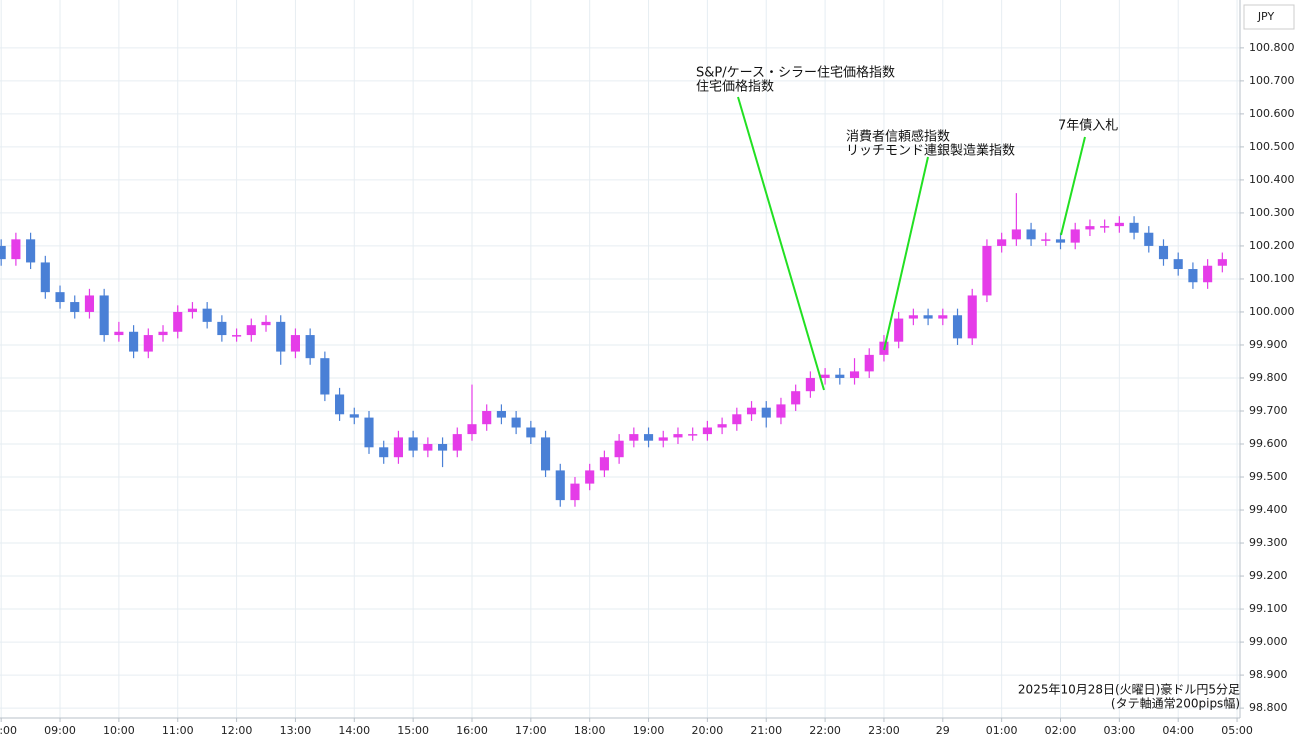 Image resolution: width=1300 pixels, height=745 pixels. What do you see at coordinates (1002, 730) in the screenshot?
I see `x-tick-label: 01:00` at bounding box center [1002, 730].